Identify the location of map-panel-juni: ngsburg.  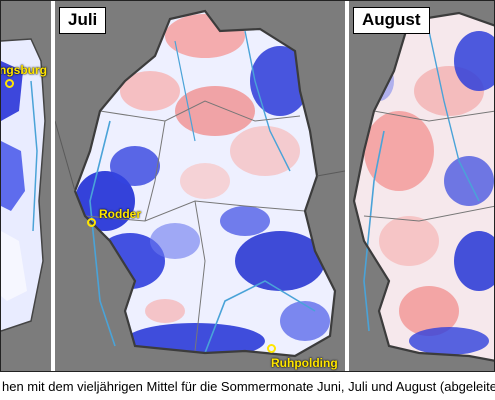
(26, 186).